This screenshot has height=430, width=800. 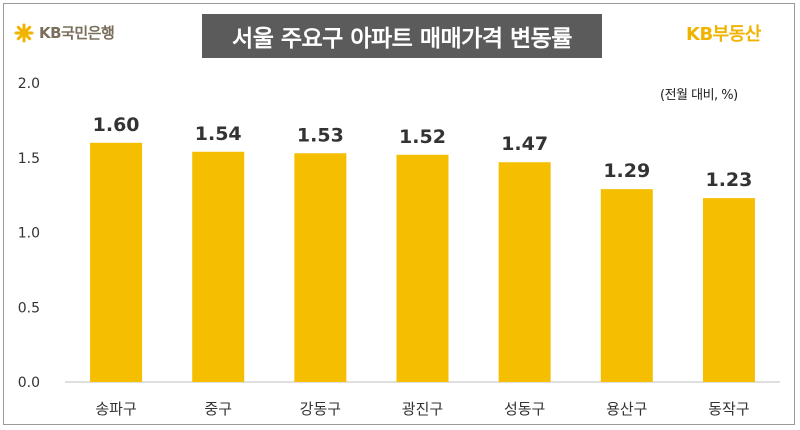 What do you see at coordinates (77, 33) in the screenshot?
I see `bank-logo-text: KB국민은행` at bounding box center [77, 33].